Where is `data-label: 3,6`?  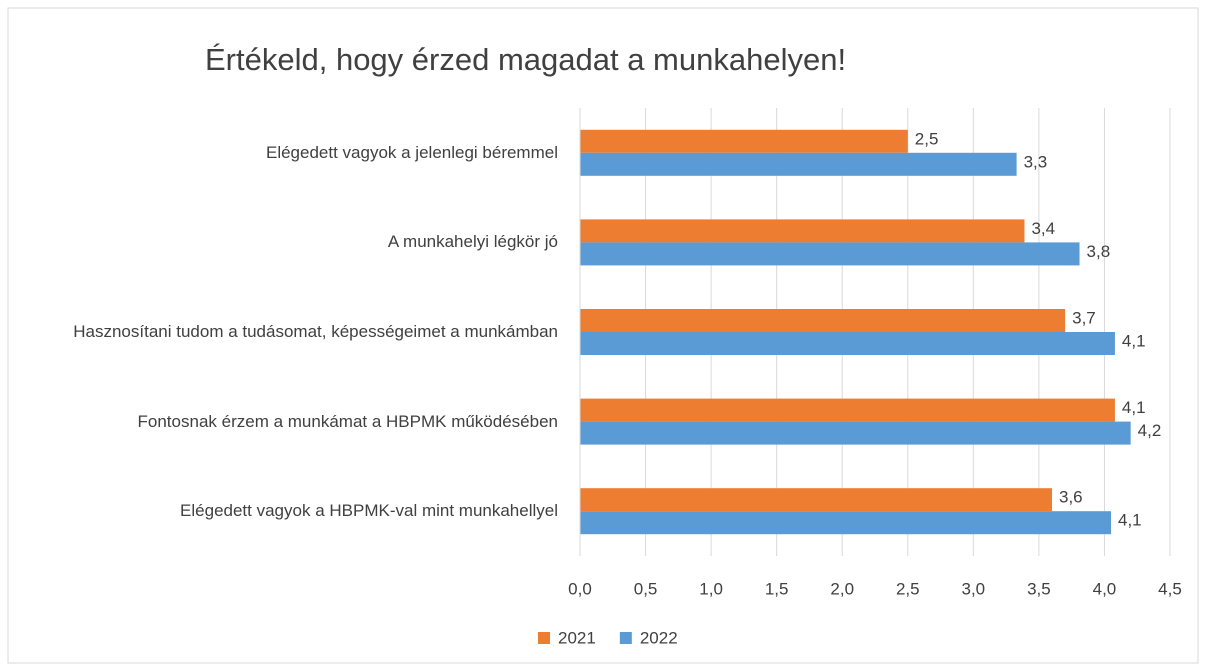
data-label: 3,6 is located at coordinates (1071, 497).